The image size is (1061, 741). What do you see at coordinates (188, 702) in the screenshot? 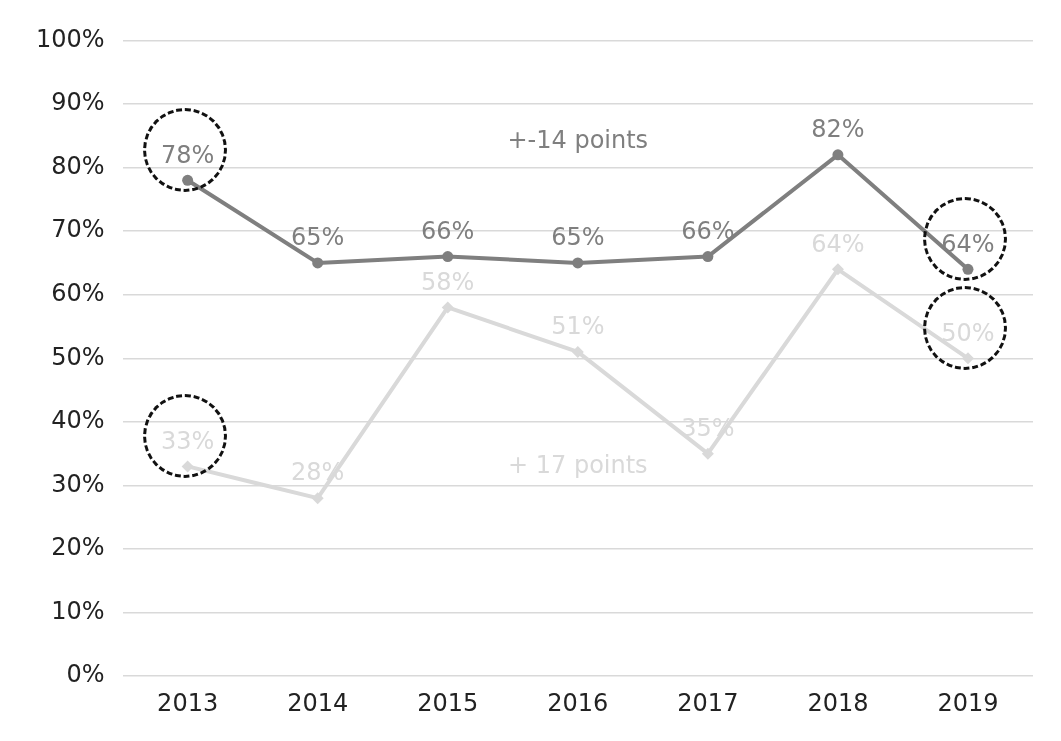
I see `x-tick-label: 2013` at bounding box center [188, 702].